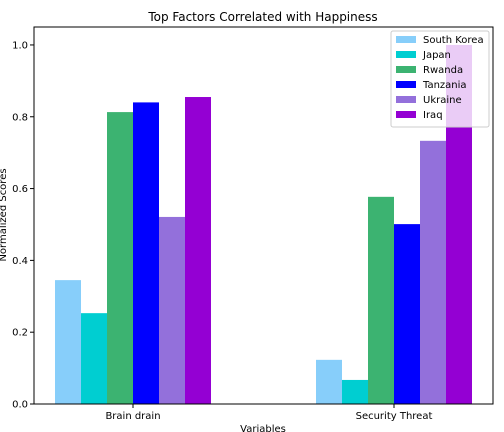  What do you see at coordinates (433, 272) in the screenshot?
I see `bar-ukraine-security-threat` at bounding box center [433, 272].